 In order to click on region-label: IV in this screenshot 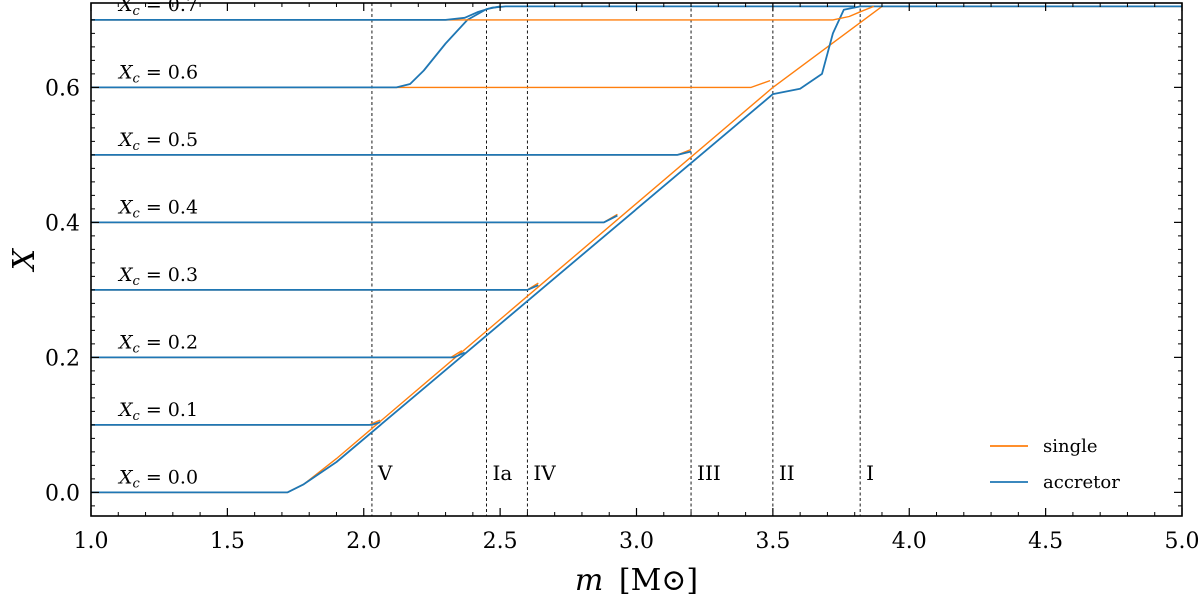, I will do `click(544, 473)`.